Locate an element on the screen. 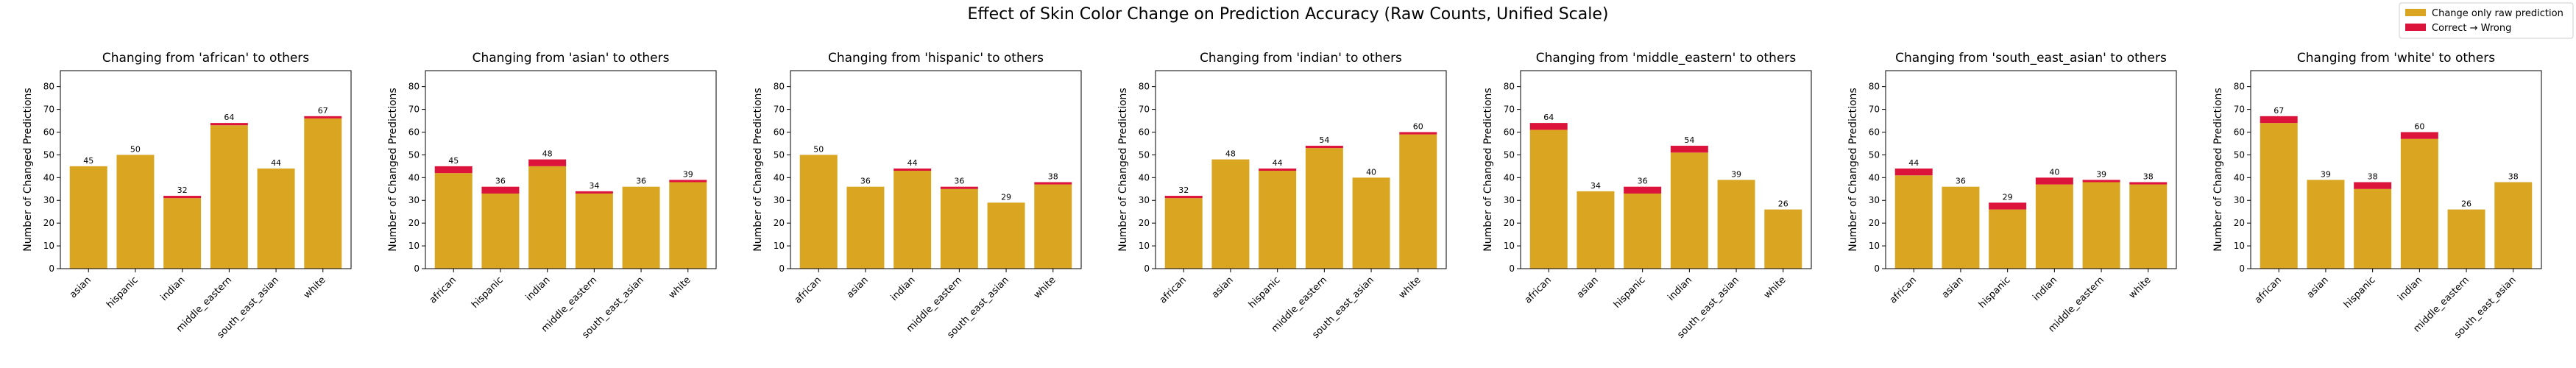  bar-data-label: 48 is located at coordinates (1230, 154).